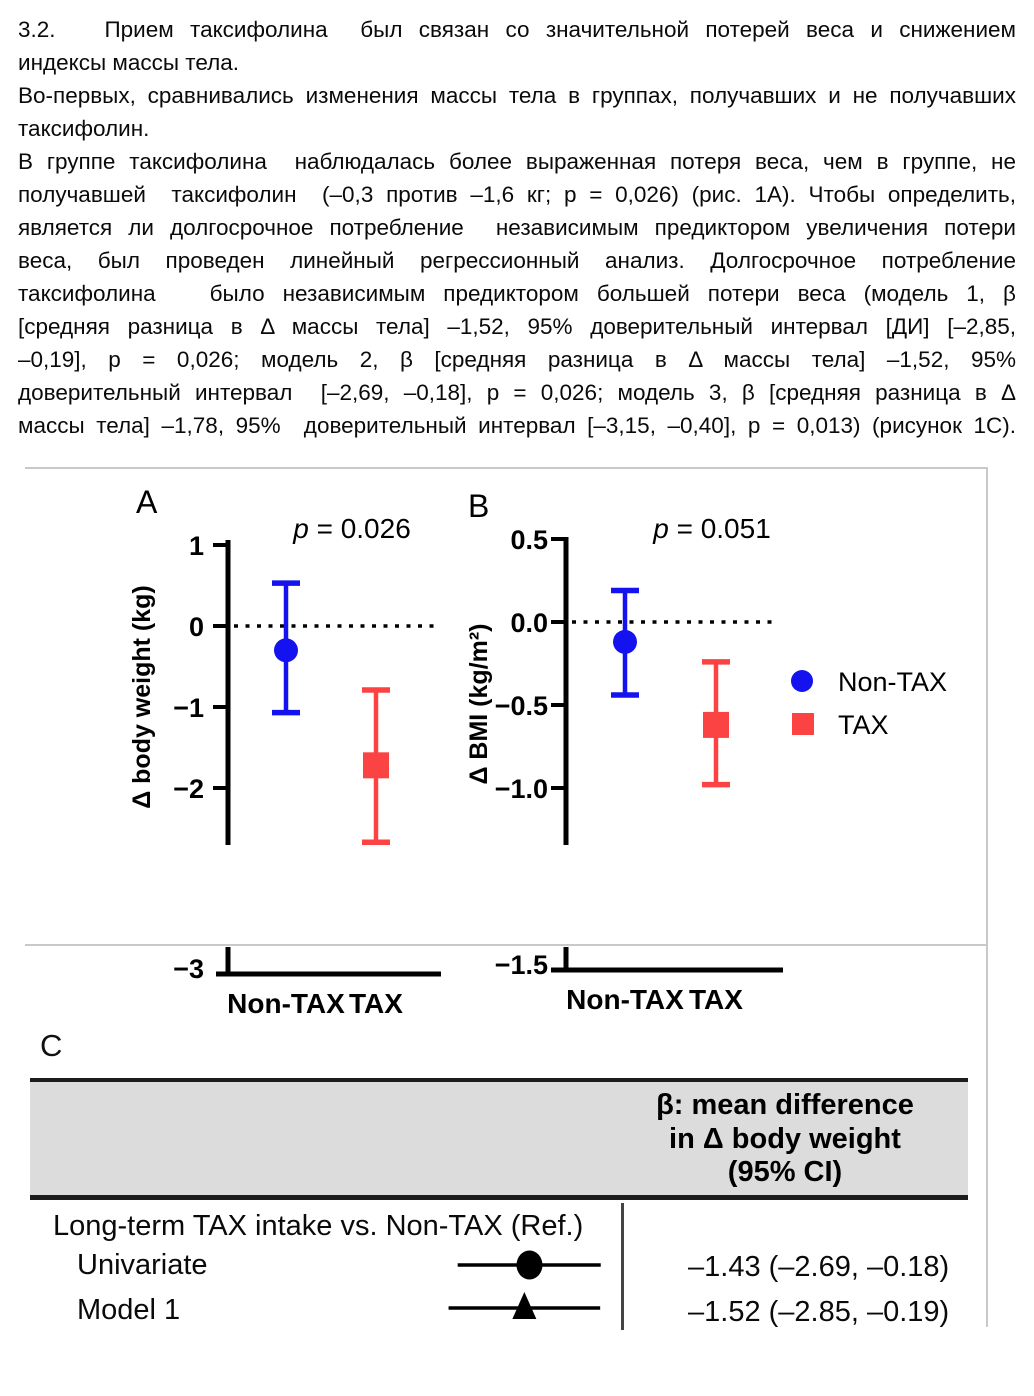 Image resolution: width=1034 pixels, height=1396 pixels. I want to click on panel-b-y-axis, so click(566, 691).